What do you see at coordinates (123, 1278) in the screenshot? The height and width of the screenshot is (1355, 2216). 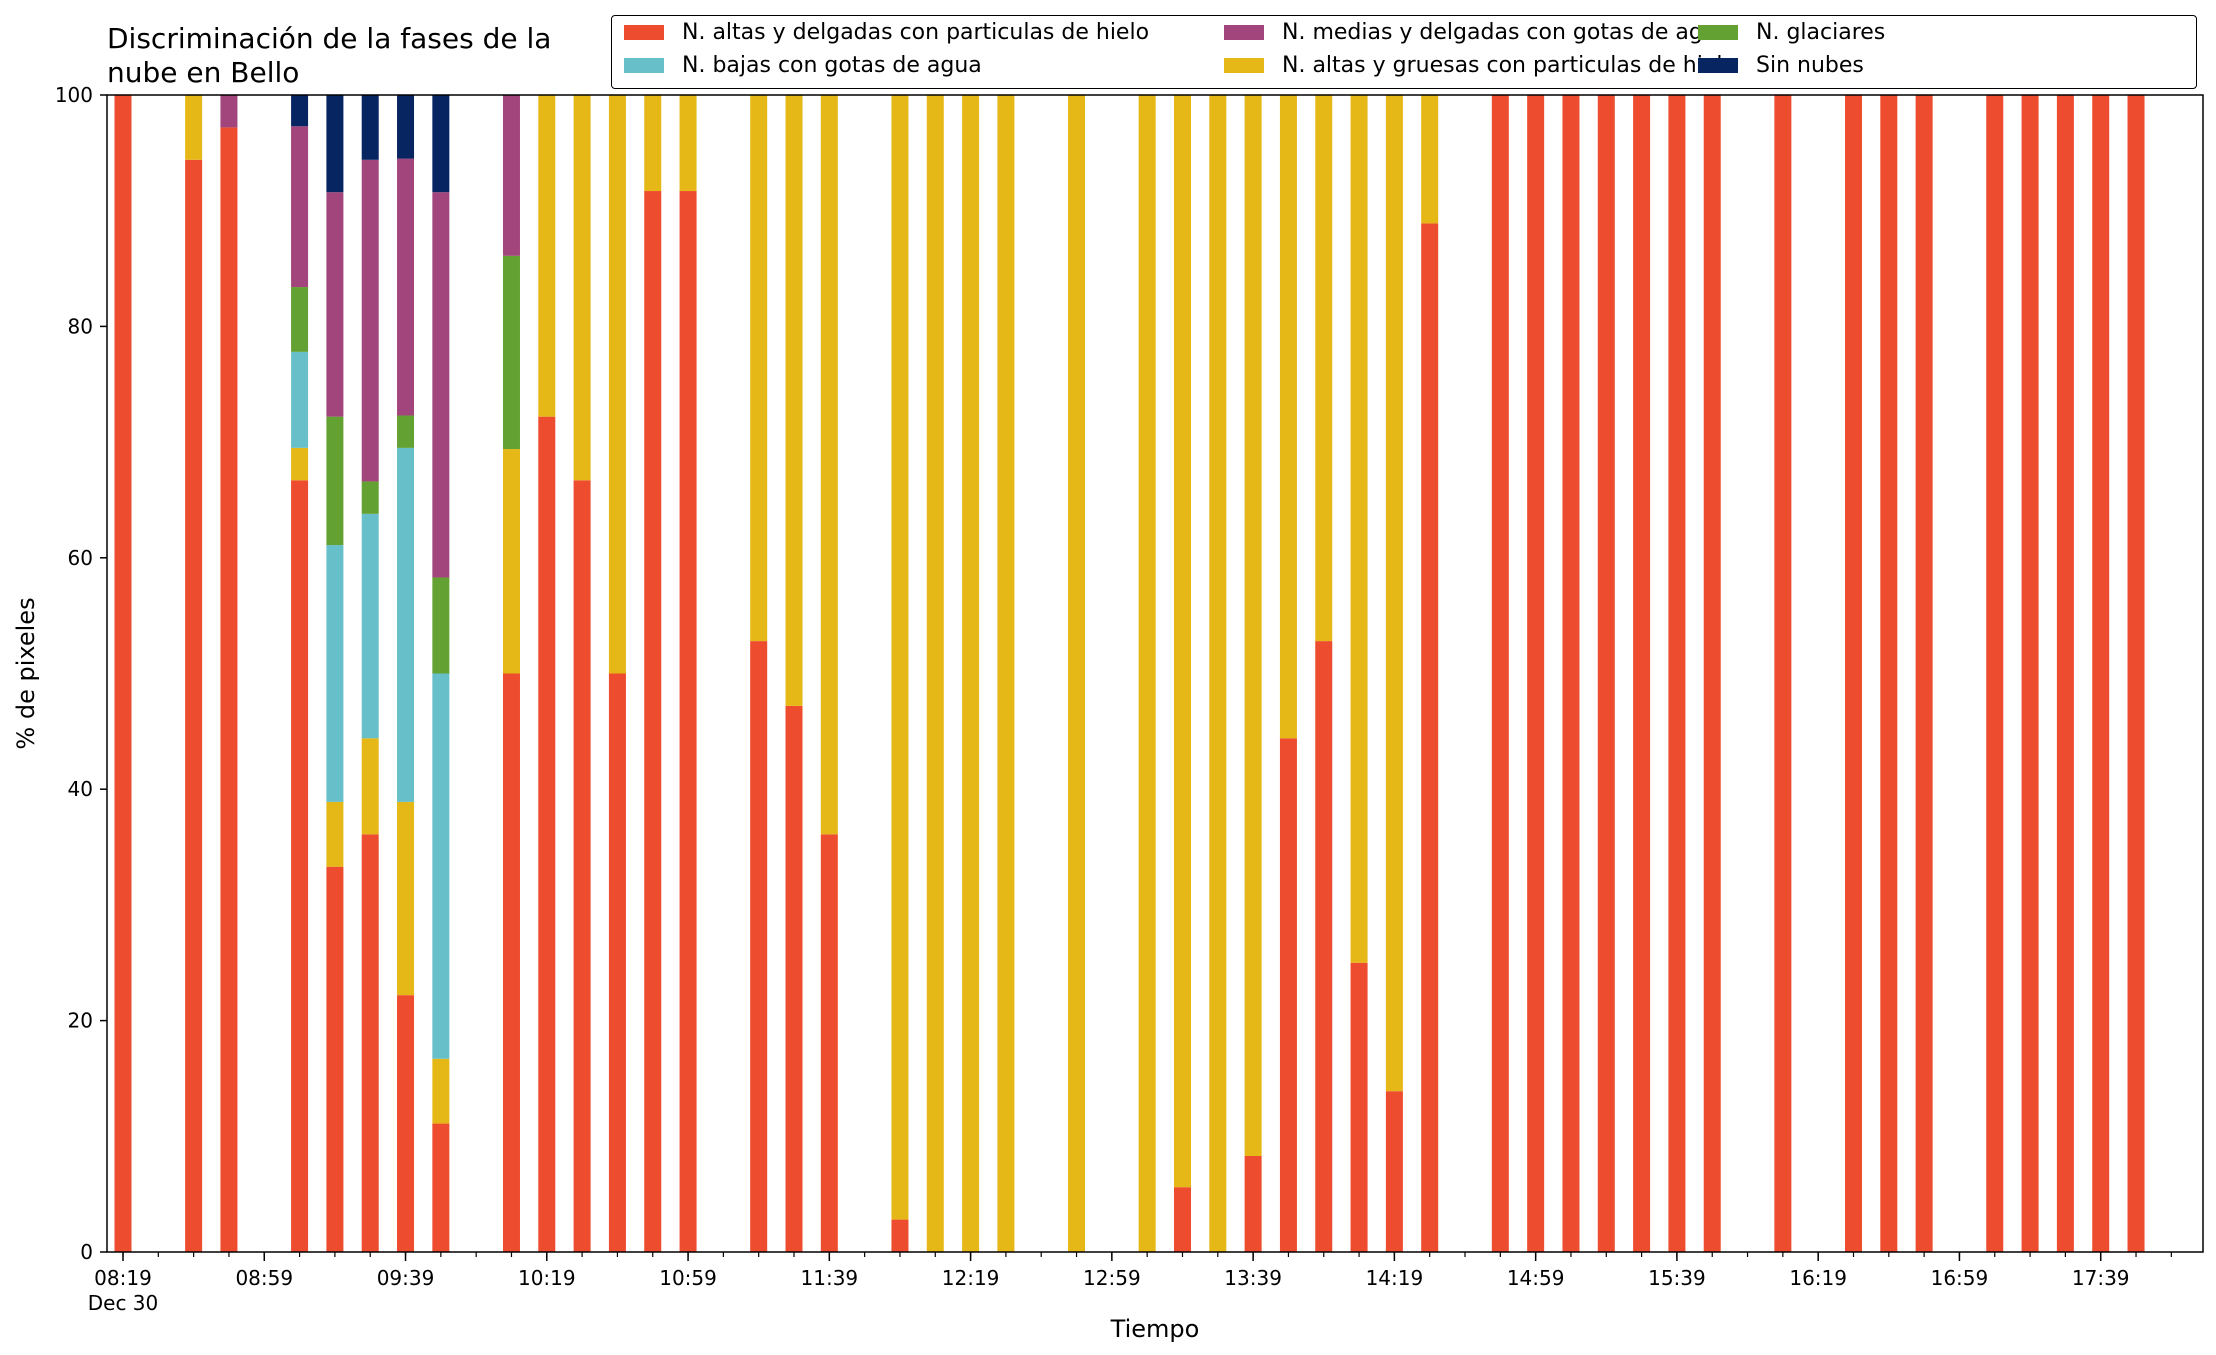 I see `x-tick-label-0: 08:19` at bounding box center [123, 1278].